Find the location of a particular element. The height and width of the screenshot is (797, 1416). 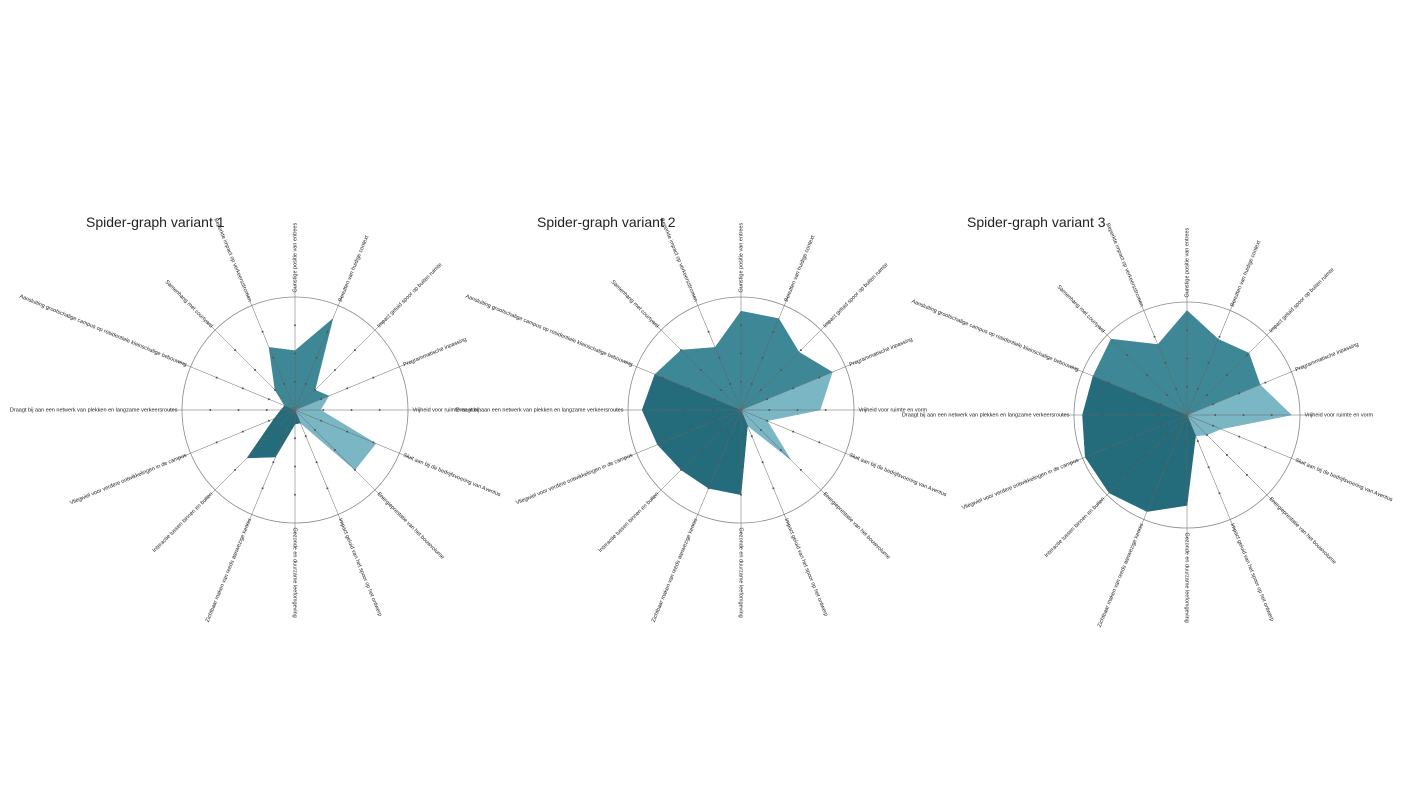

axis-label: Beperkte impact op verkeersstromen is located at coordinates (678, 259).